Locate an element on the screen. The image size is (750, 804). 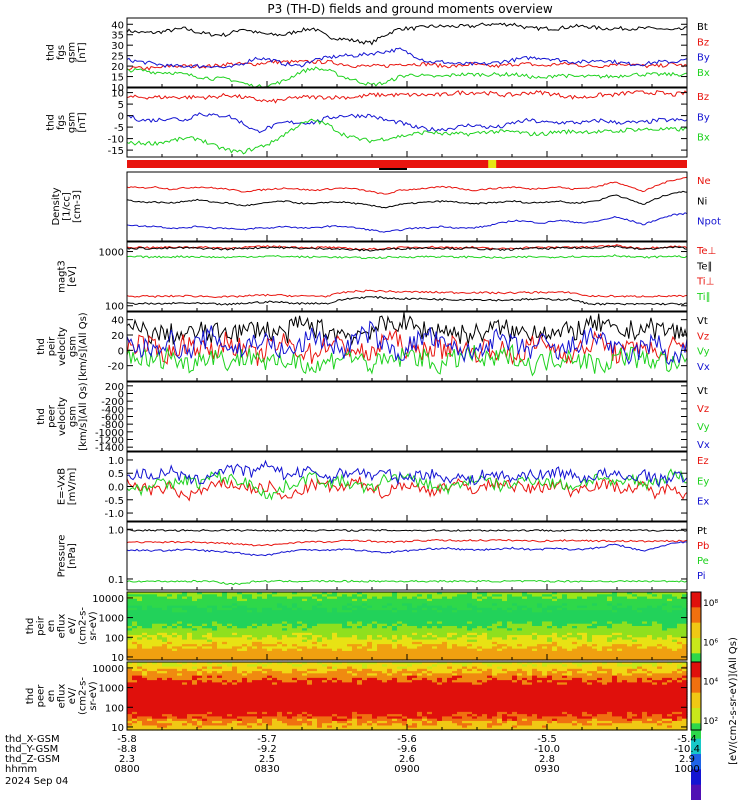
ylabel-line: (cm2-s- is located at coordinates (83, 626).